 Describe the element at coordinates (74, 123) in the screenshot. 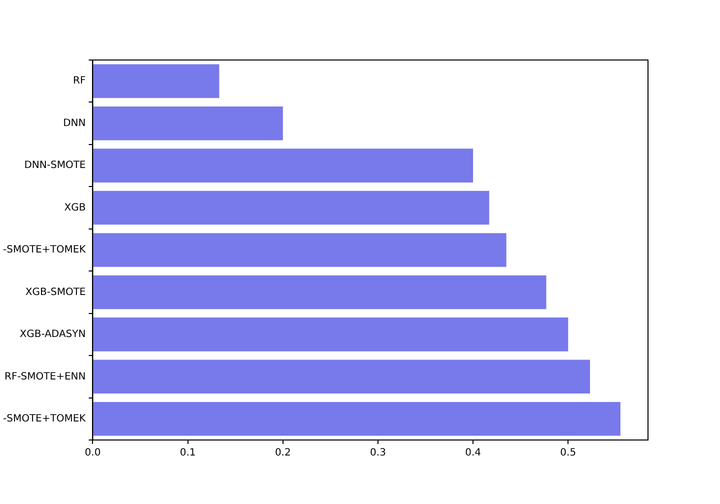

I see `y-tick-label: DNN` at that location.